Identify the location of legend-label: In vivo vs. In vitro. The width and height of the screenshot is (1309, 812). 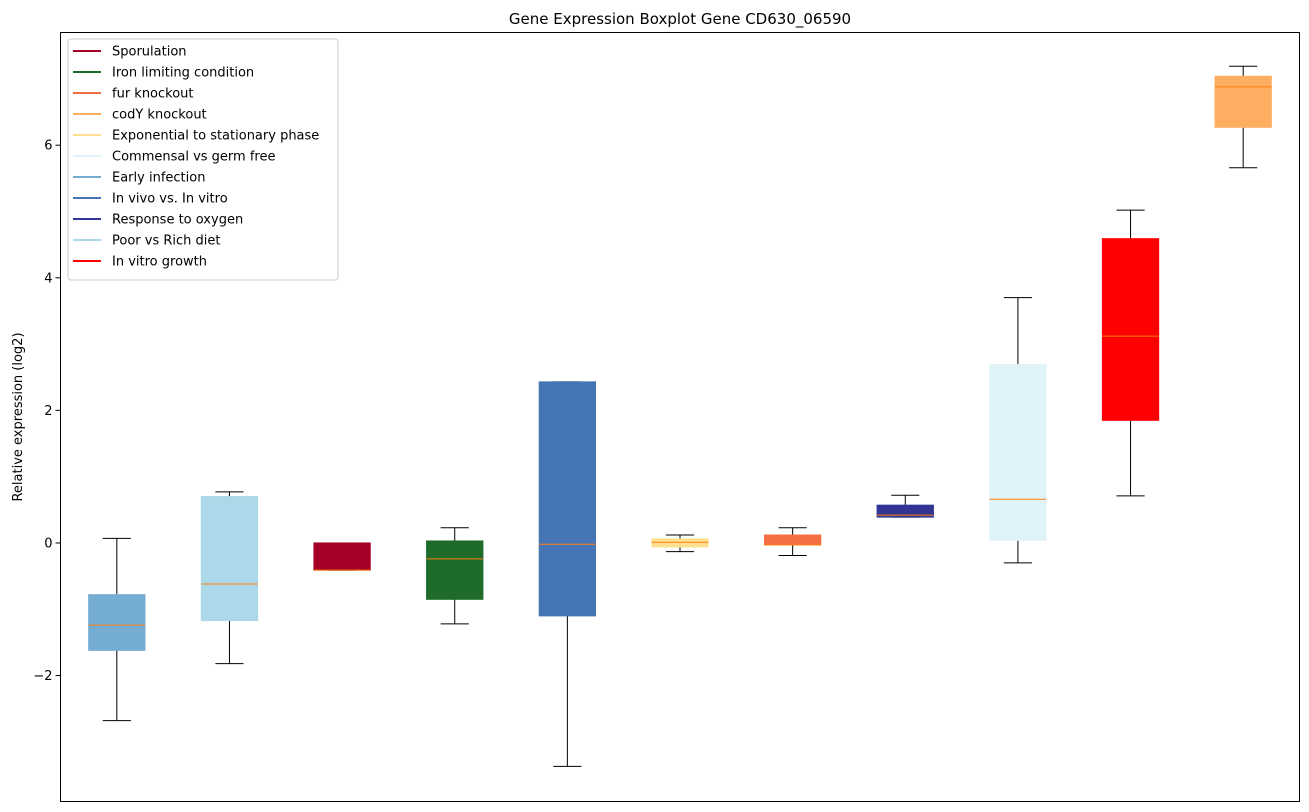
(170, 199).